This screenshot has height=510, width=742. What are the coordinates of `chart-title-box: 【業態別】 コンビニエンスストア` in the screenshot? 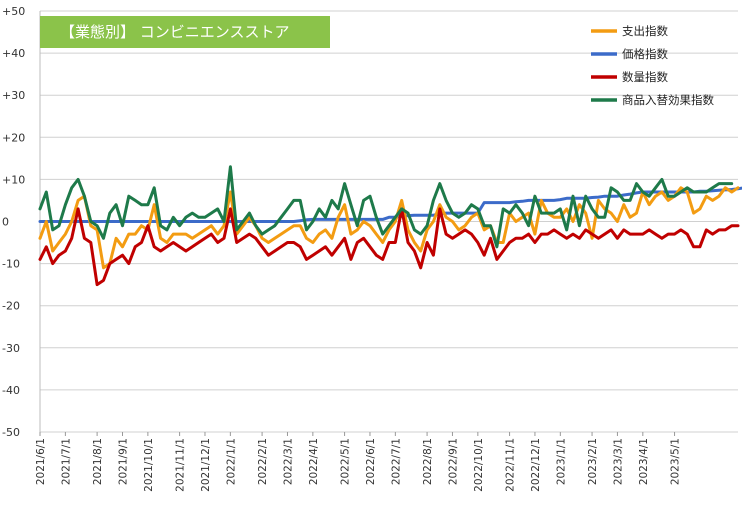 It's located at (185, 32).